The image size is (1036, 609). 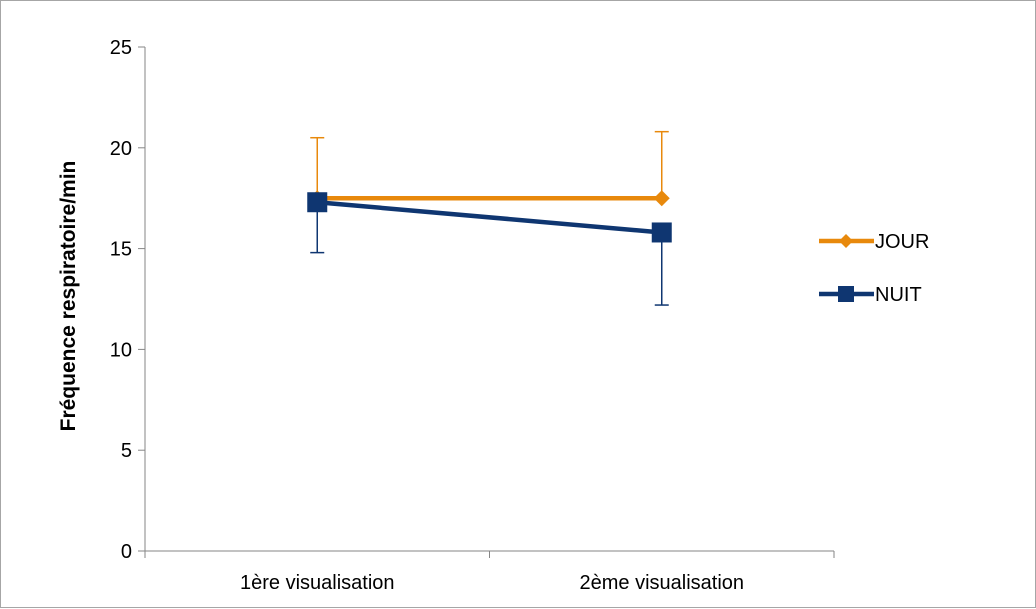 I want to click on series-line, so click(x=489, y=217).